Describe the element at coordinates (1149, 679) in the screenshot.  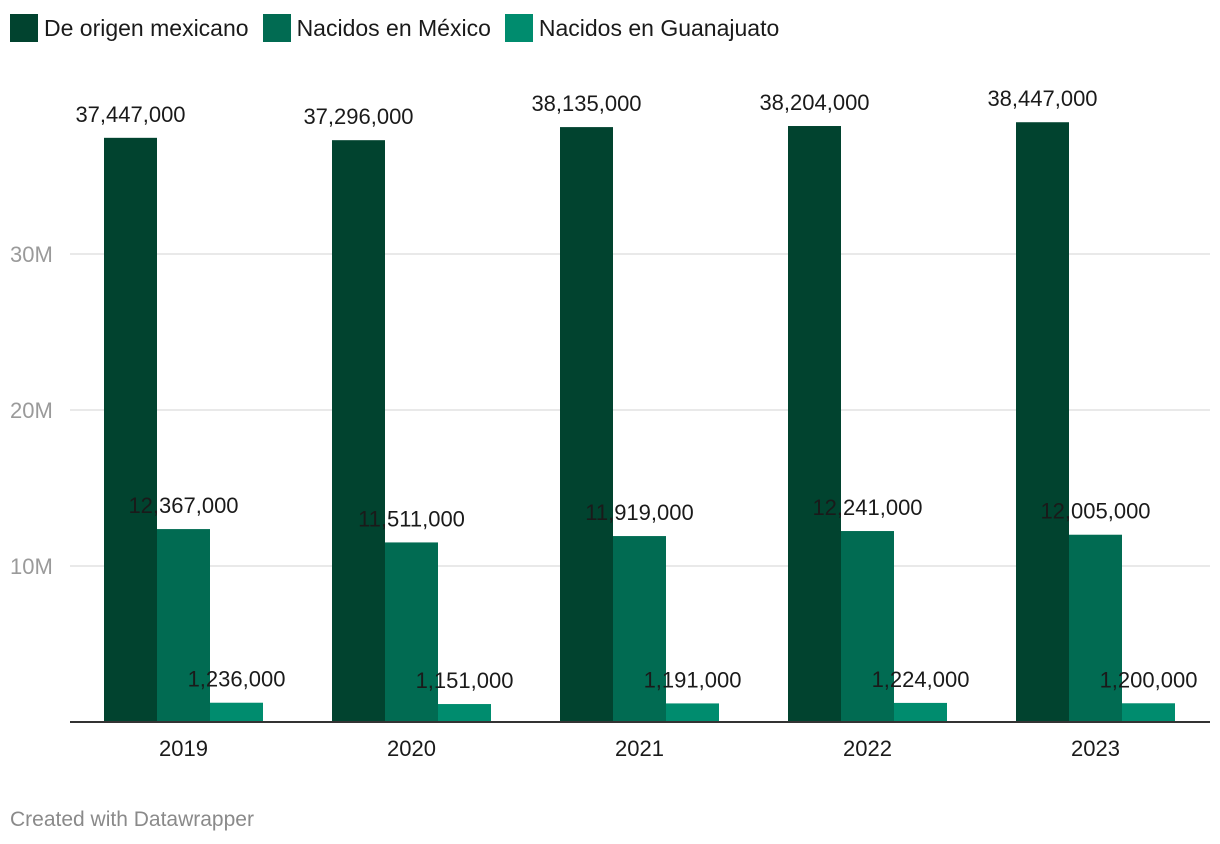
I see `bar-value-label: 1,200,000` at that location.